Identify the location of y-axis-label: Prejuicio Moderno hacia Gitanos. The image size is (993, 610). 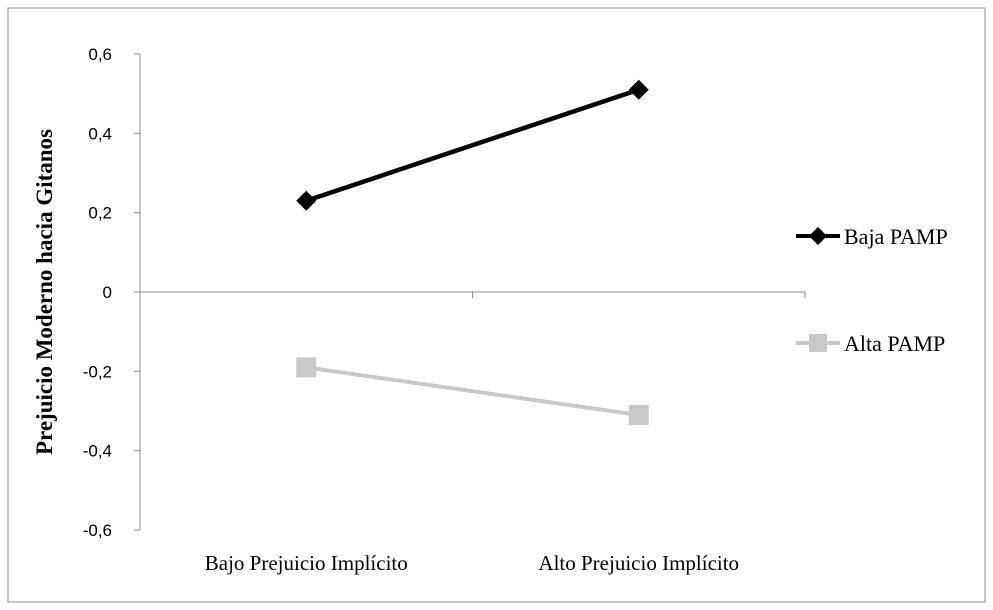
(44, 292).